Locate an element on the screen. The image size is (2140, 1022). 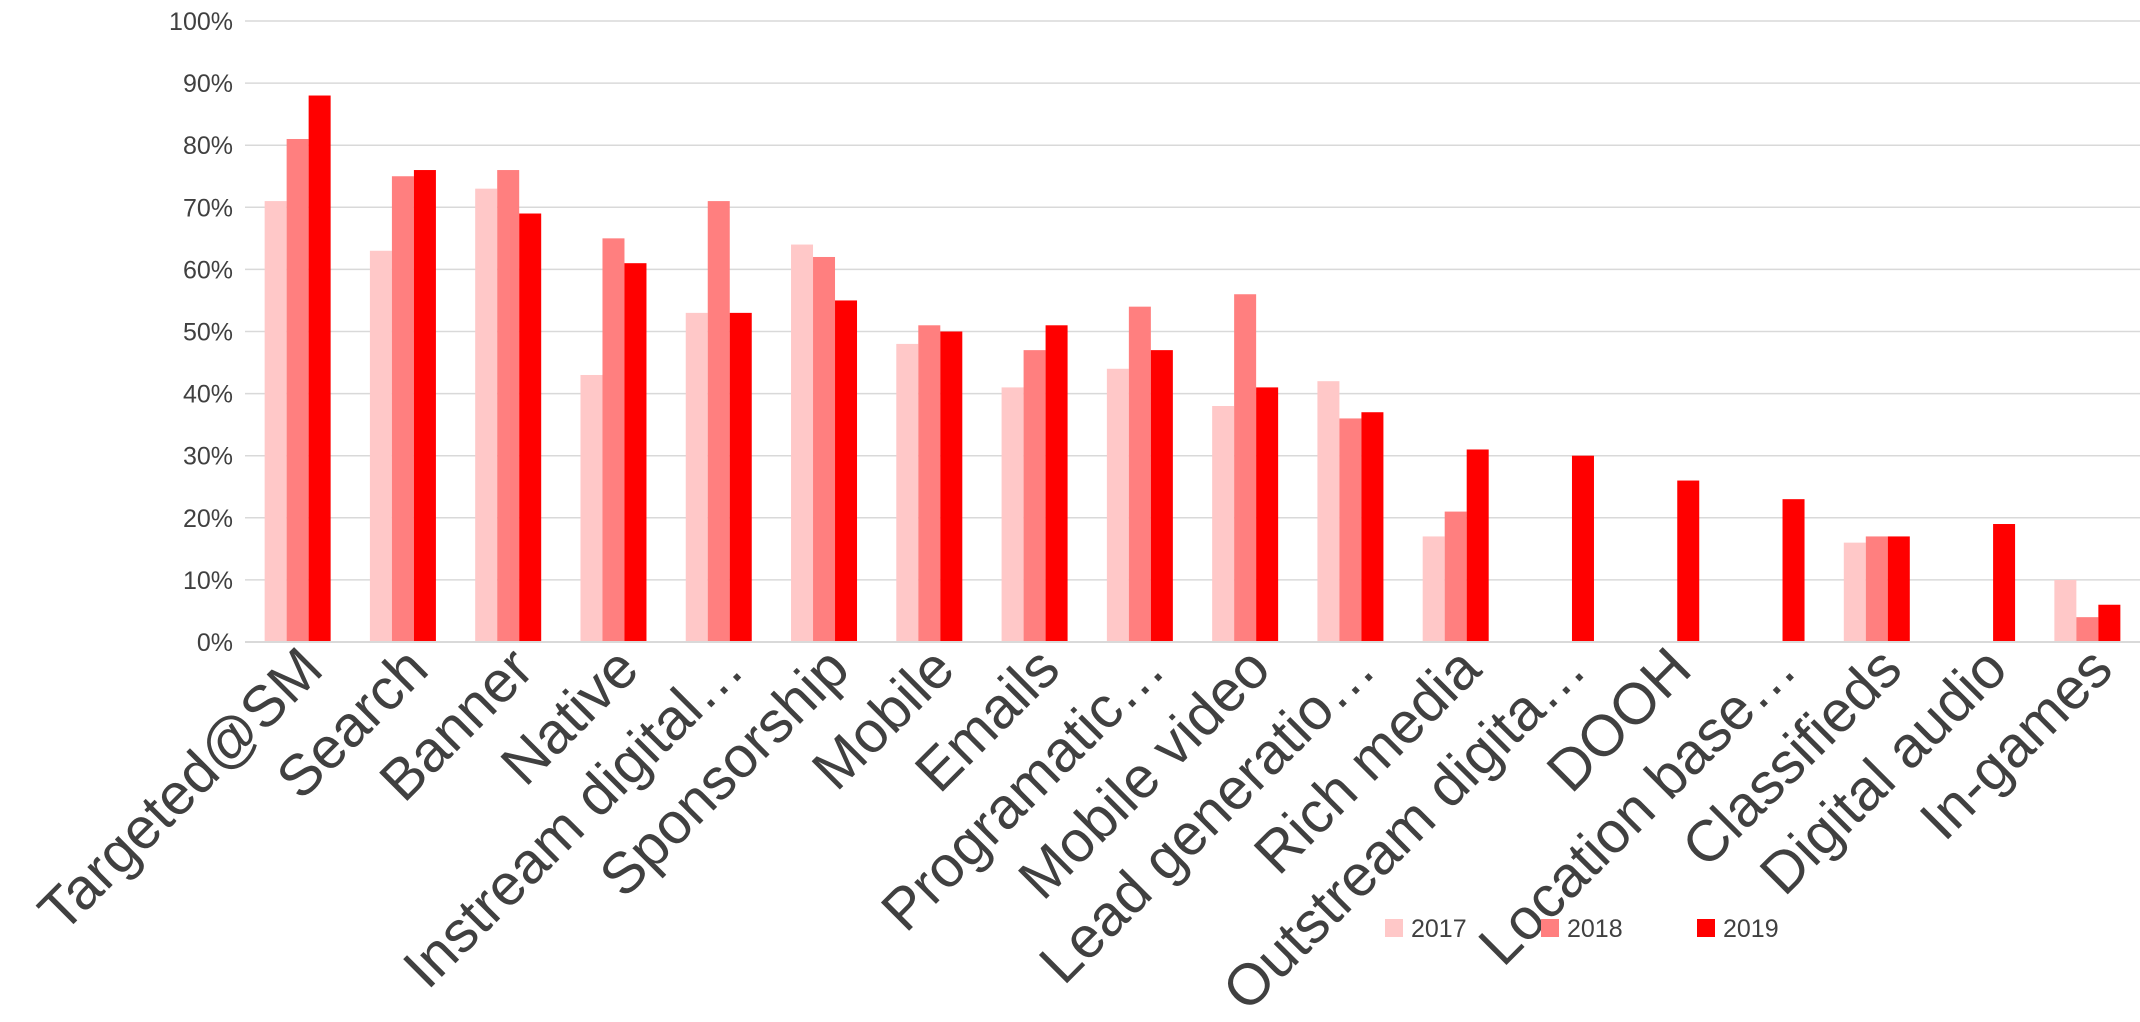
y-axis-tick-labels: 0% 10% 20% 30% 40% 50% 60% 70% 80% 90% 100% is located at coordinates (201, 332).